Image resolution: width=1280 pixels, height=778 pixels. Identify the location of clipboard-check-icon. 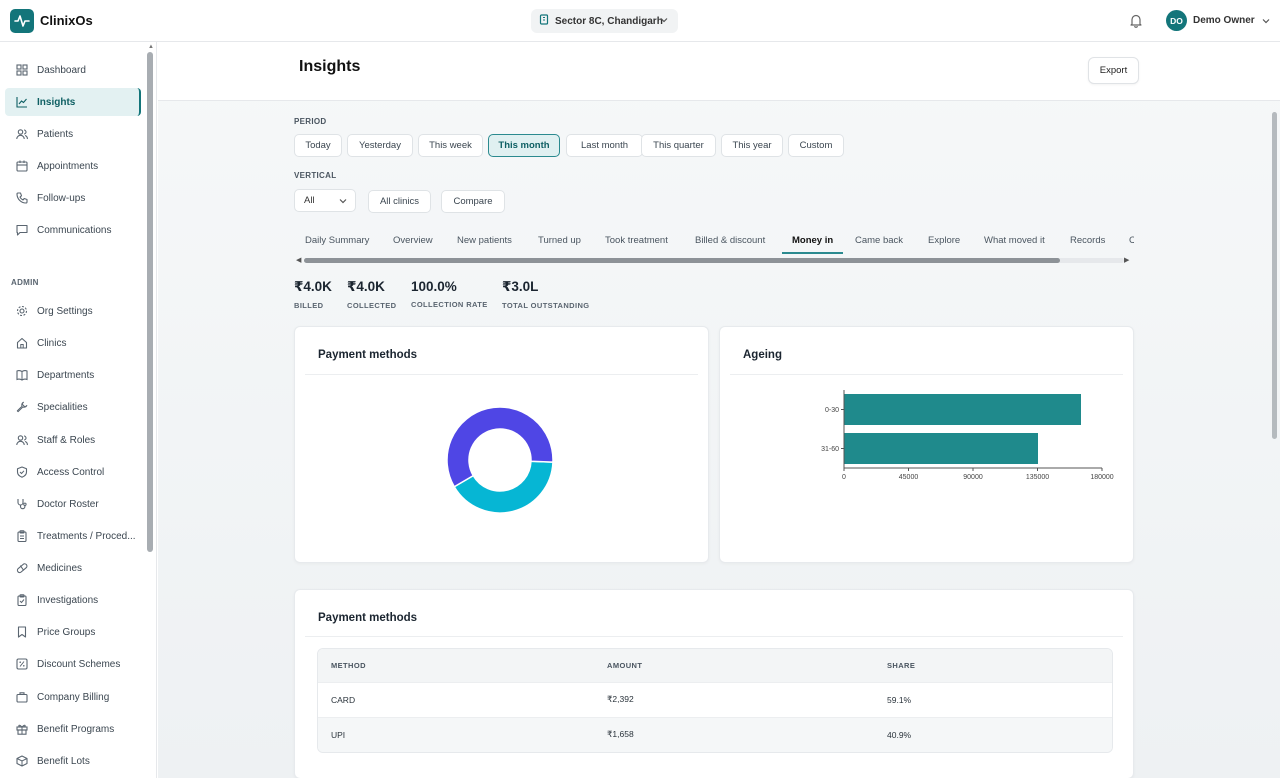
(21, 600).